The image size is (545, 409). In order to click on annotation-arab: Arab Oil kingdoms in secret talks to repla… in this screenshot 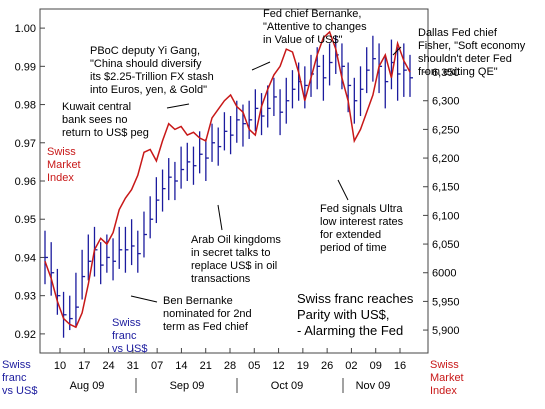, I will do `click(236, 259)`.